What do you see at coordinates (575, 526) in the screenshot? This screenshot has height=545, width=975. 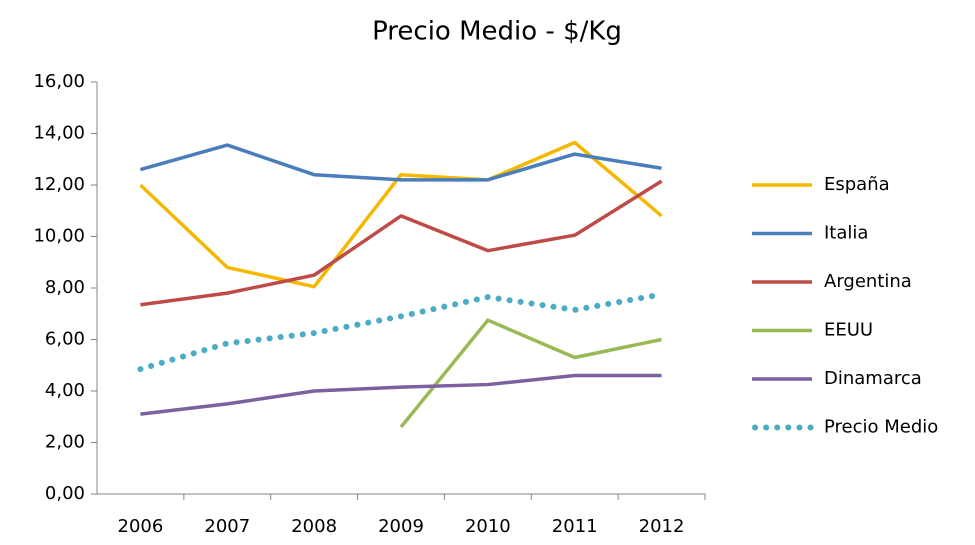 I see `x-tick-label: 2011` at bounding box center [575, 526].